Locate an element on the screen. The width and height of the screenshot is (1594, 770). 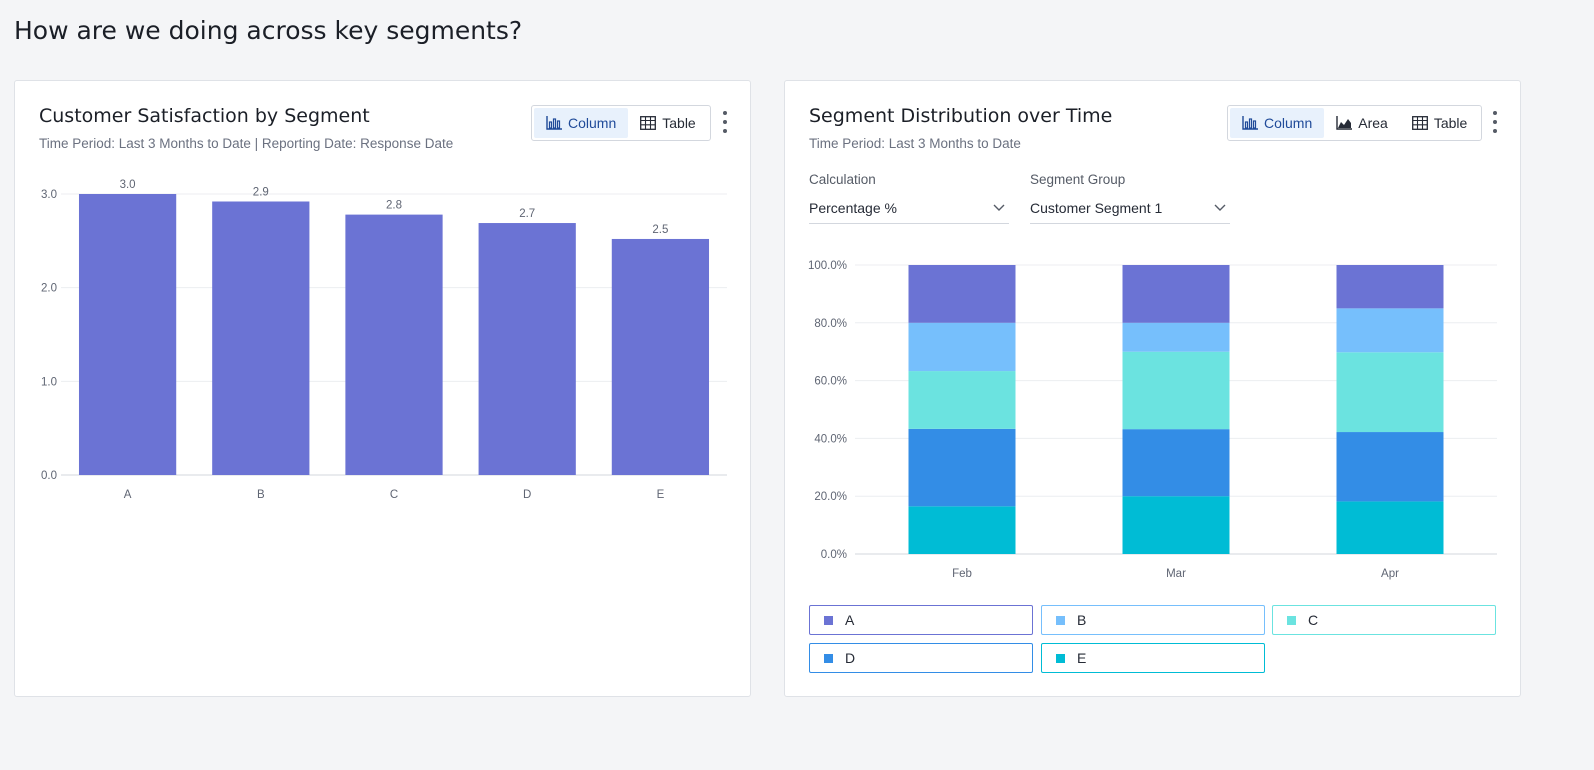
legend-item-A: A is located at coordinates (921, 620).